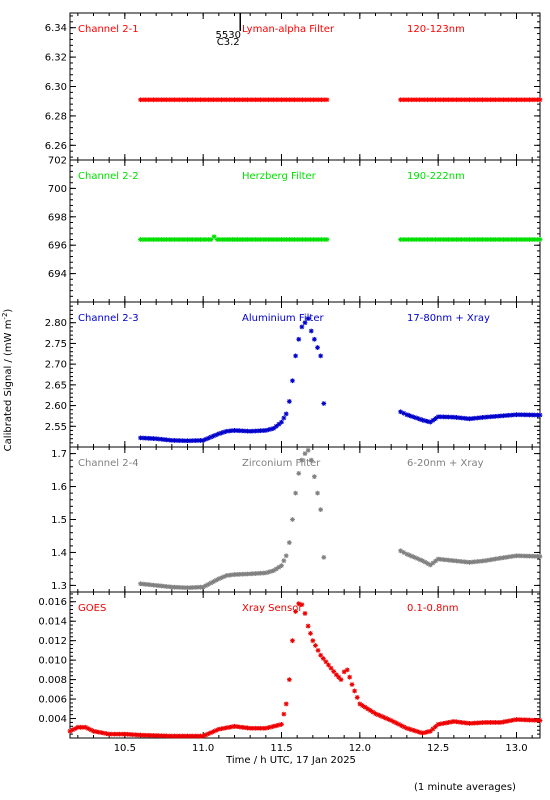  Describe the element at coordinates (59, 586) in the screenshot. I see `y-tick-label: 1.3` at that location.